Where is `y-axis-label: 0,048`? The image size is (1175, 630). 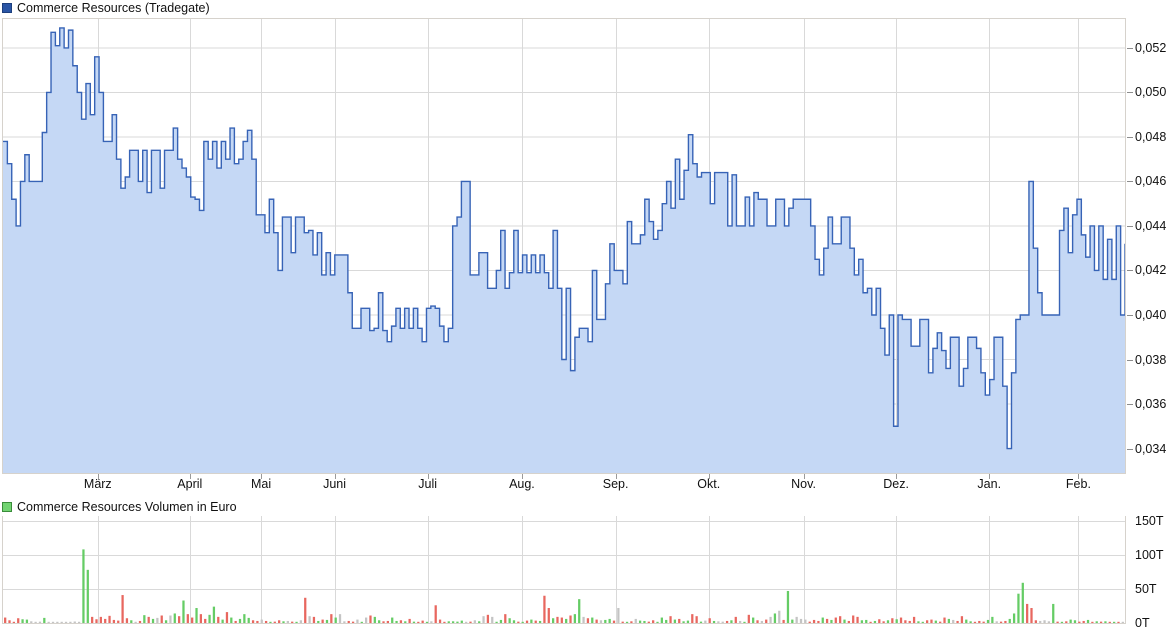 y-axis-label: 0,048 is located at coordinates (1151, 136).